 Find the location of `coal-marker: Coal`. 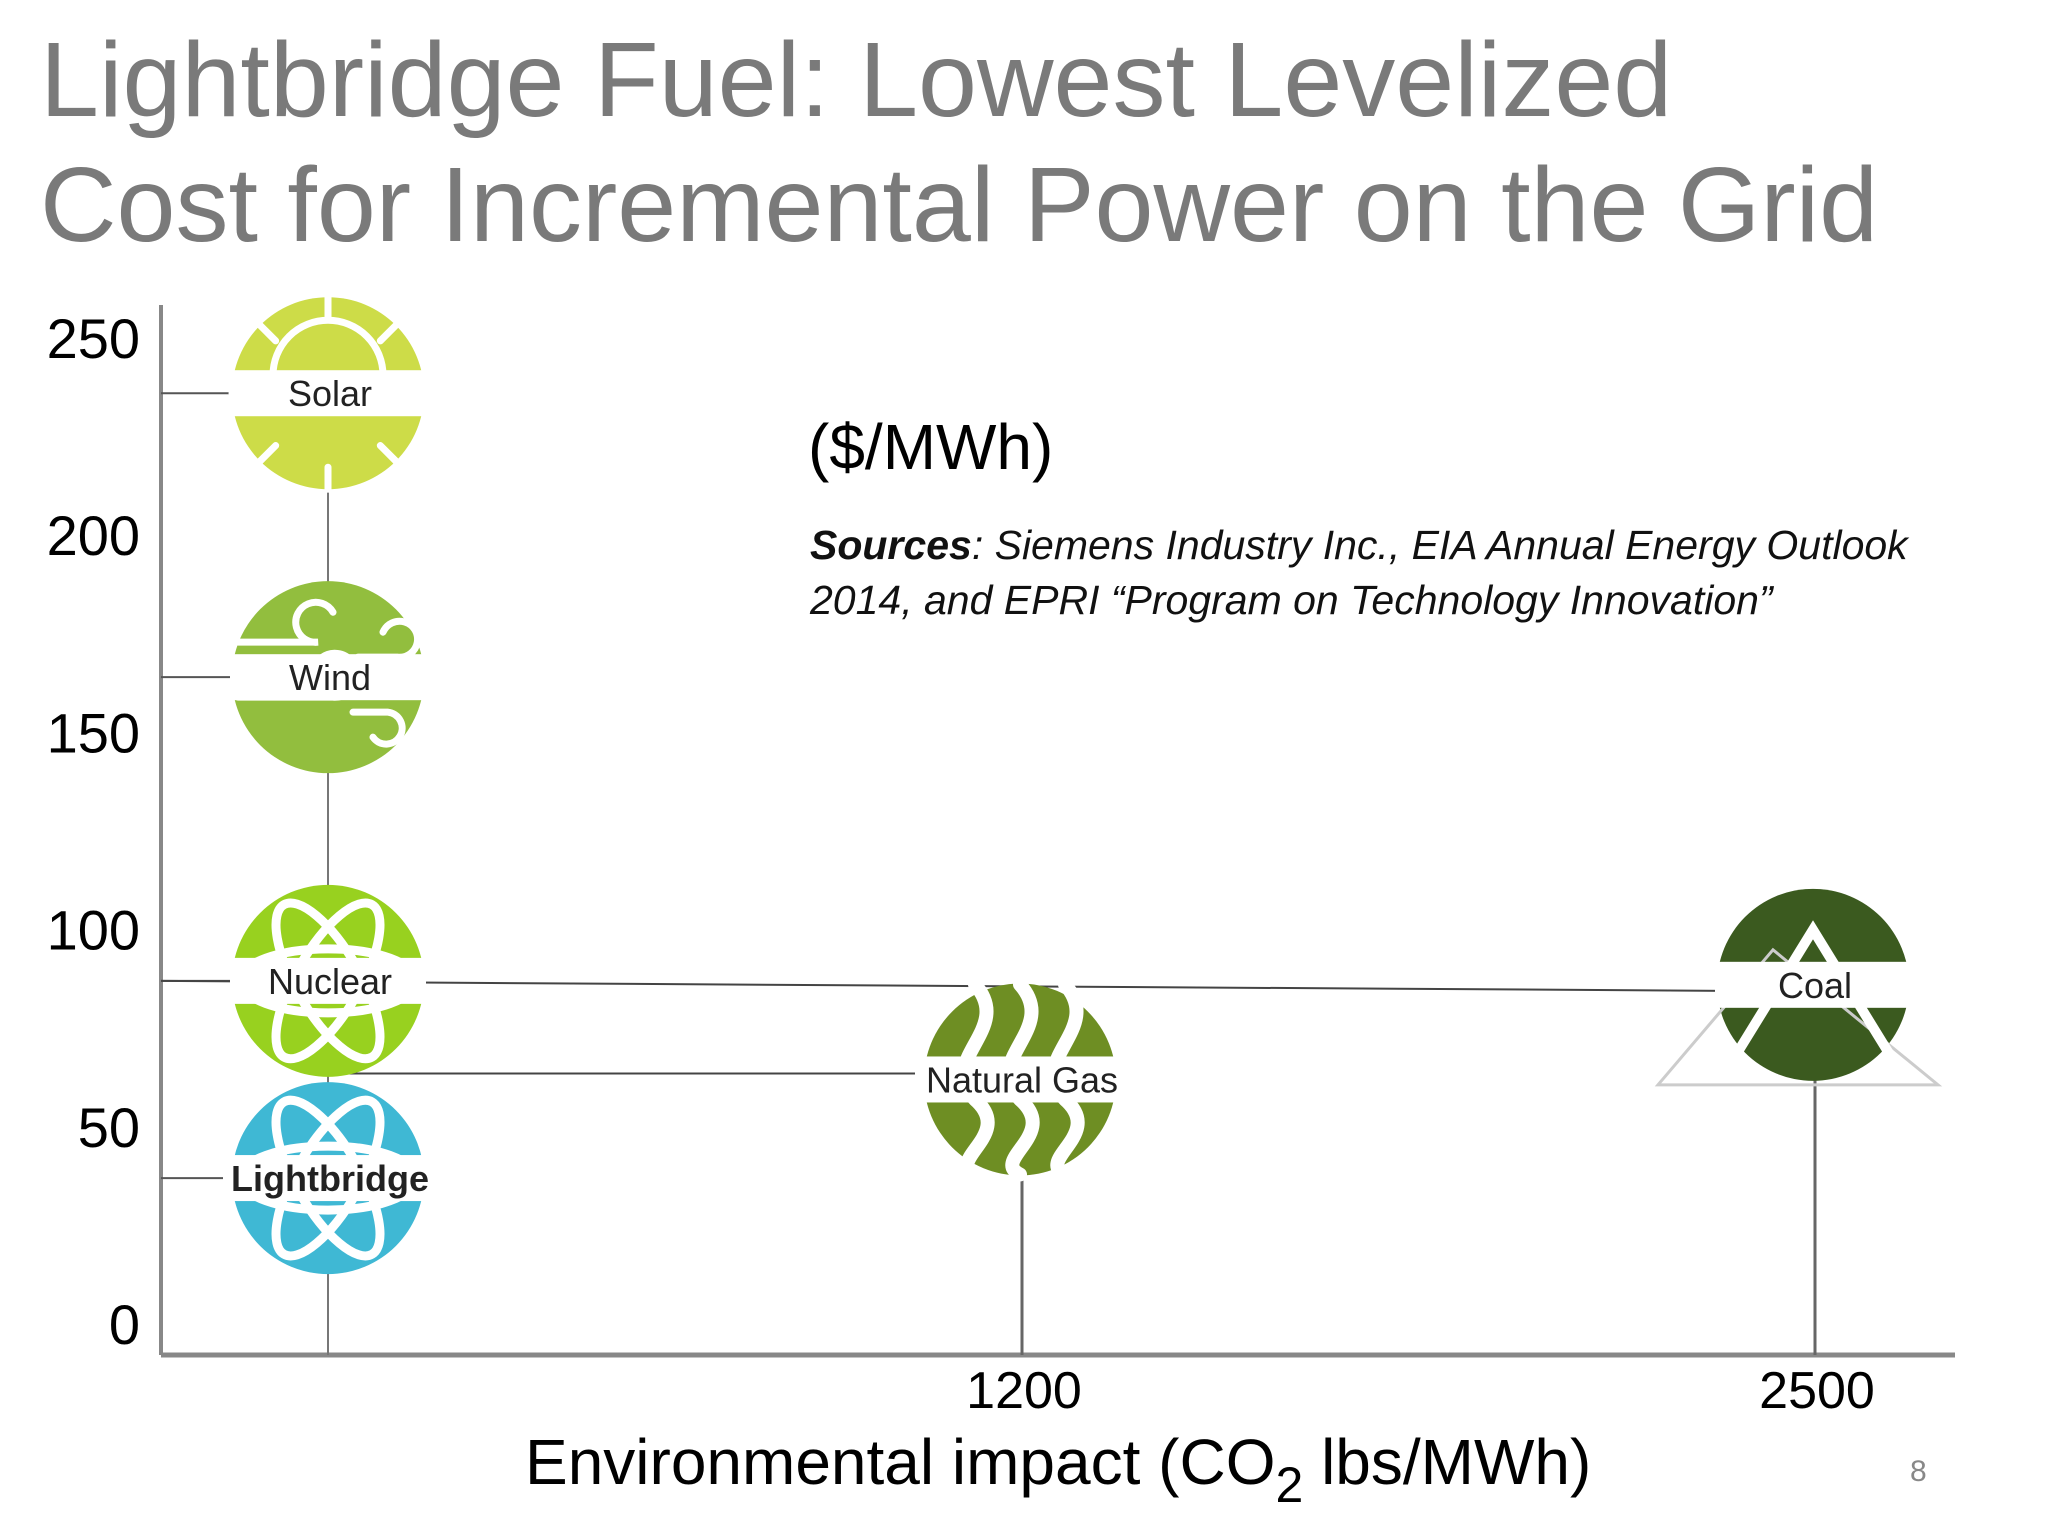

coal-marker: Coal is located at coordinates (1798, 987).